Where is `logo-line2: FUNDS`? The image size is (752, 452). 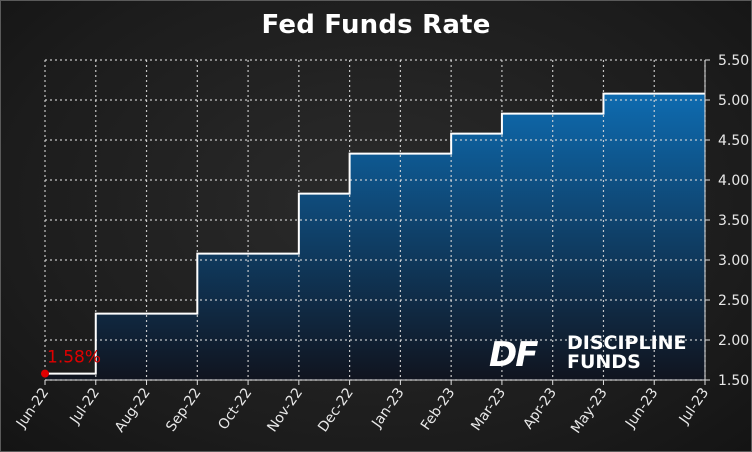
logo-line2: FUNDS is located at coordinates (604, 362).